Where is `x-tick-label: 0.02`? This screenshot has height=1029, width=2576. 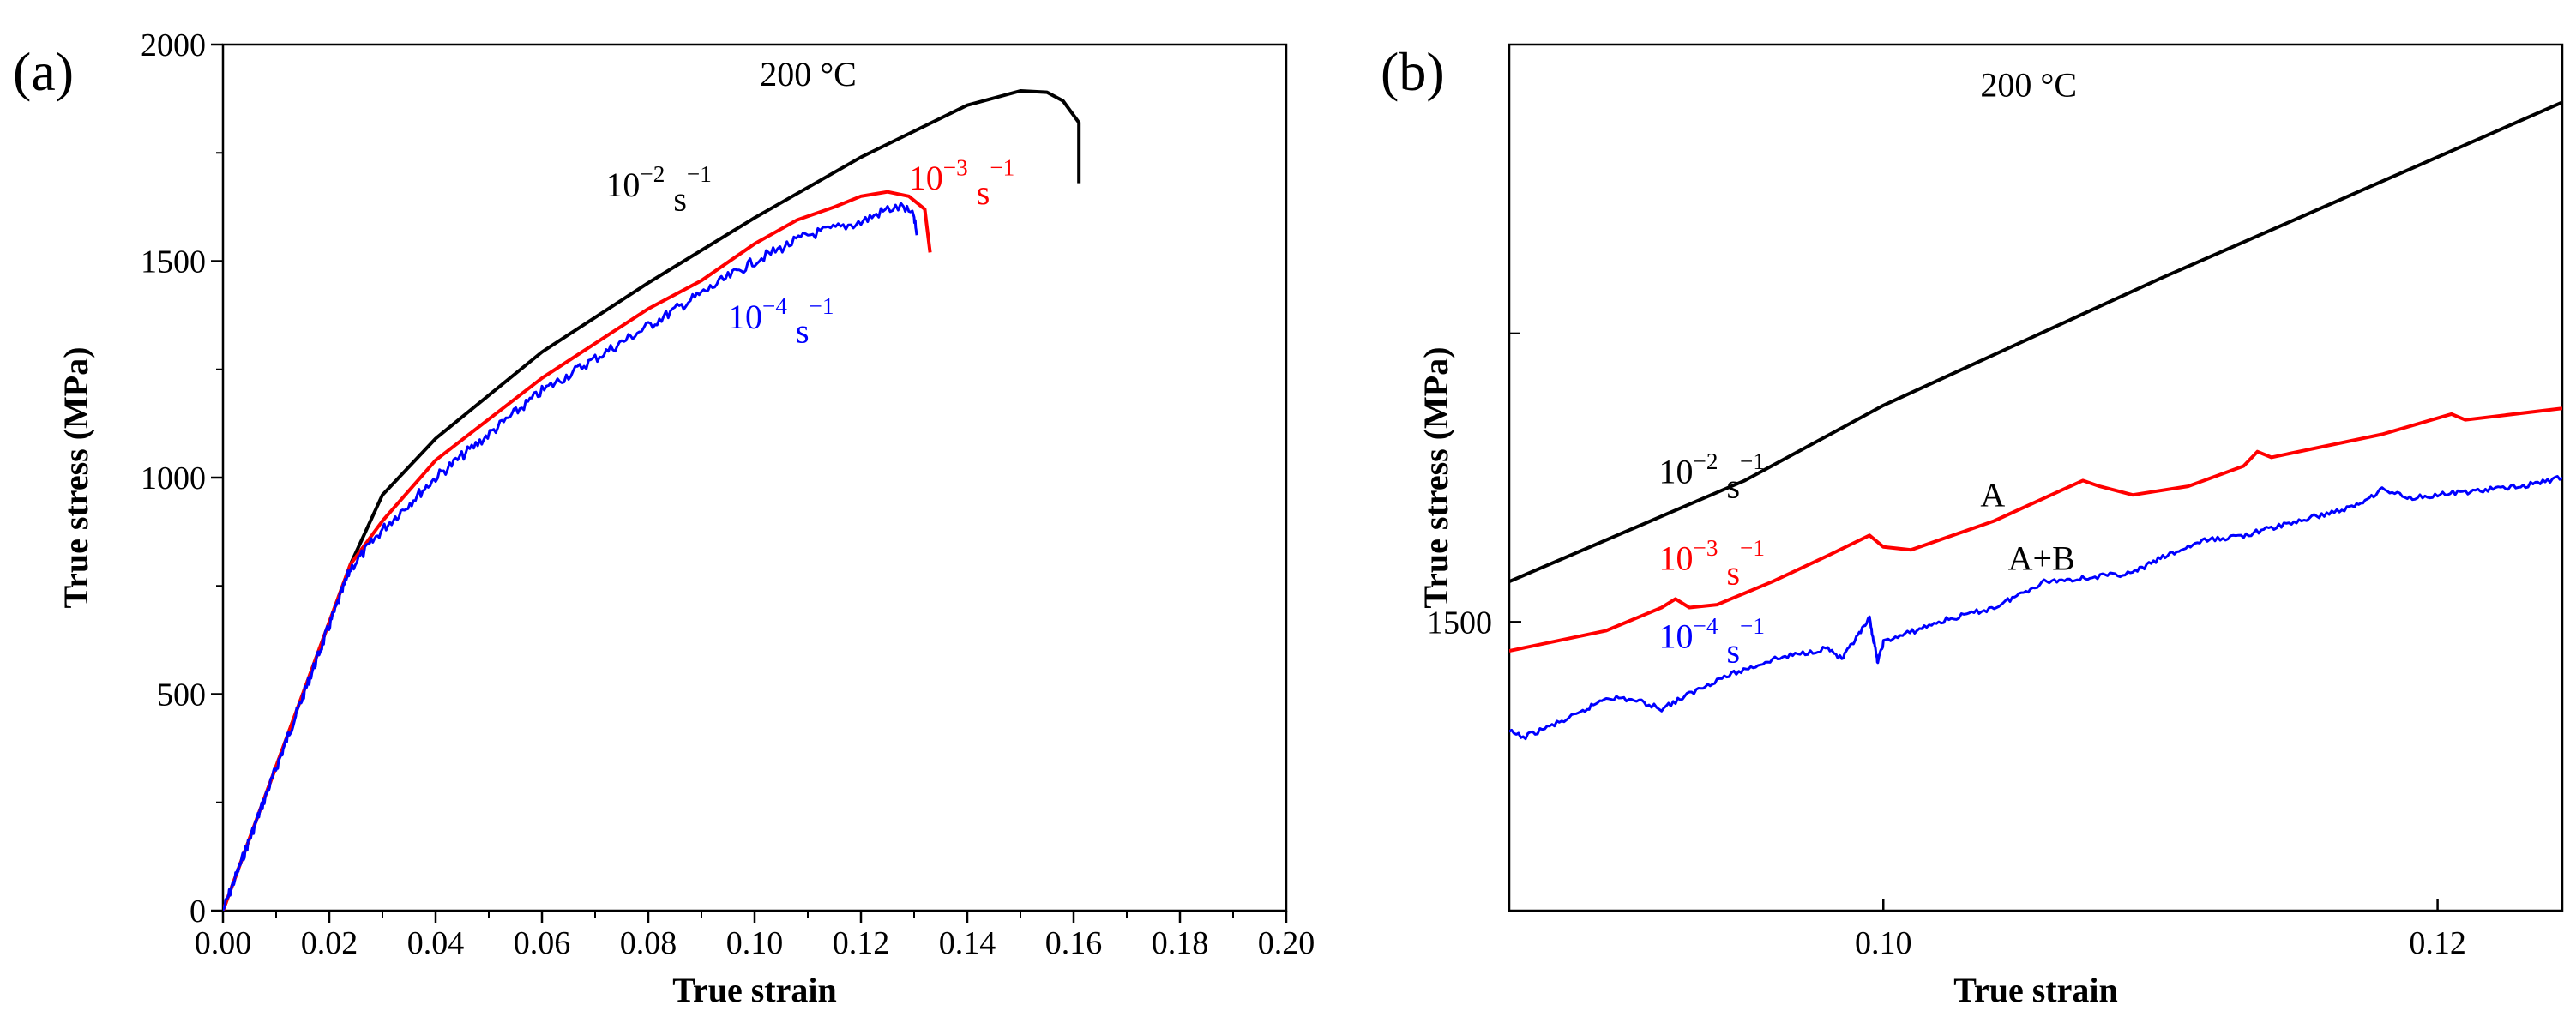 x-tick-label: 0.02 is located at coordinates (329, 943).